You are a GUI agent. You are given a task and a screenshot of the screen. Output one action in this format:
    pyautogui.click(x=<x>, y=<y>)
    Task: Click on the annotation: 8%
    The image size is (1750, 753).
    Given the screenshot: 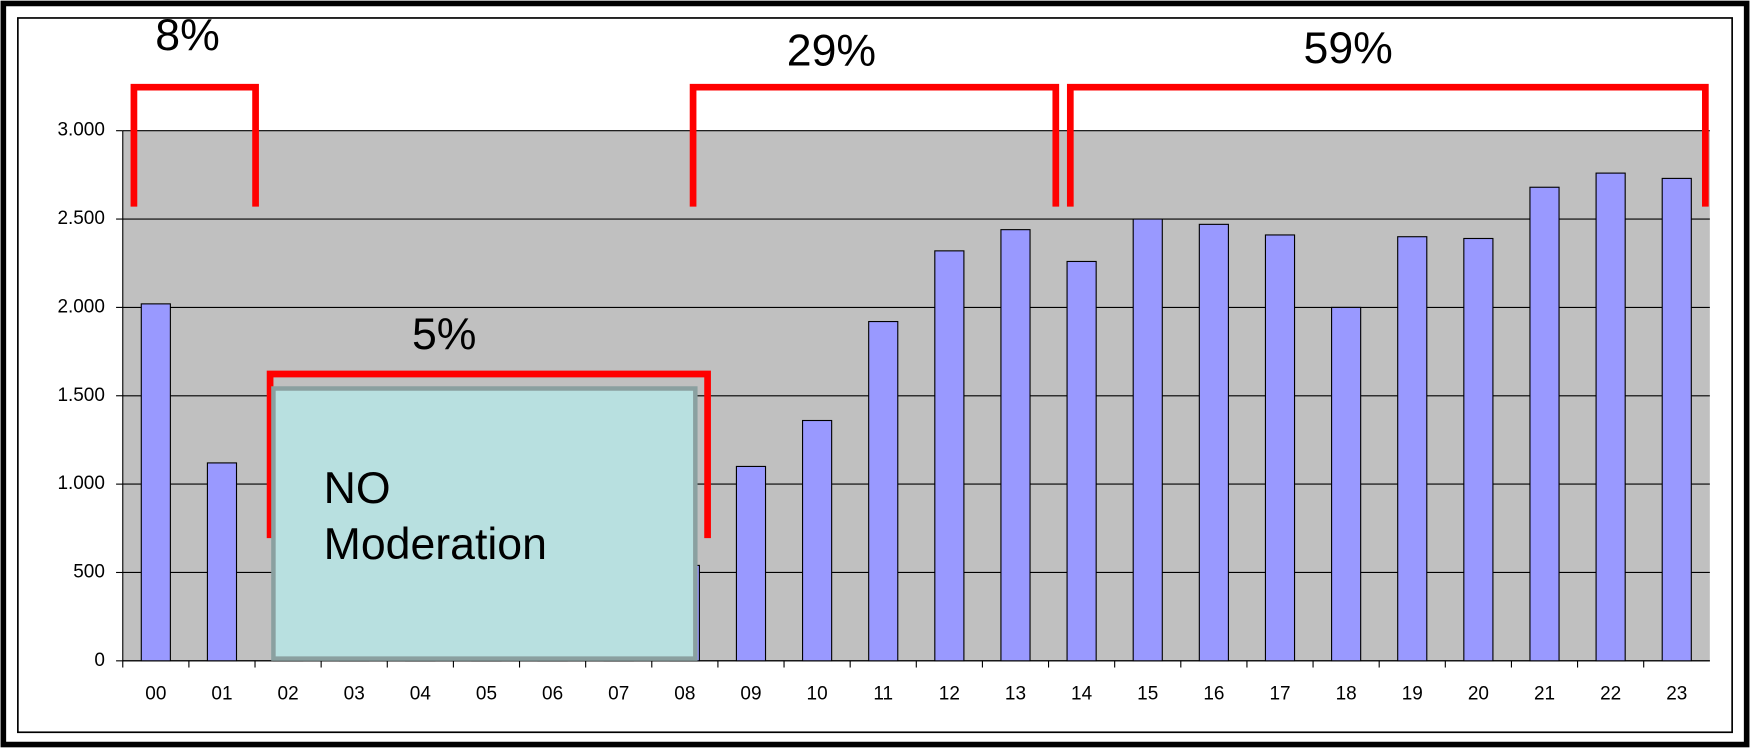 What is the action you would take?
    pyautogui.click(x=187, y=35)
    